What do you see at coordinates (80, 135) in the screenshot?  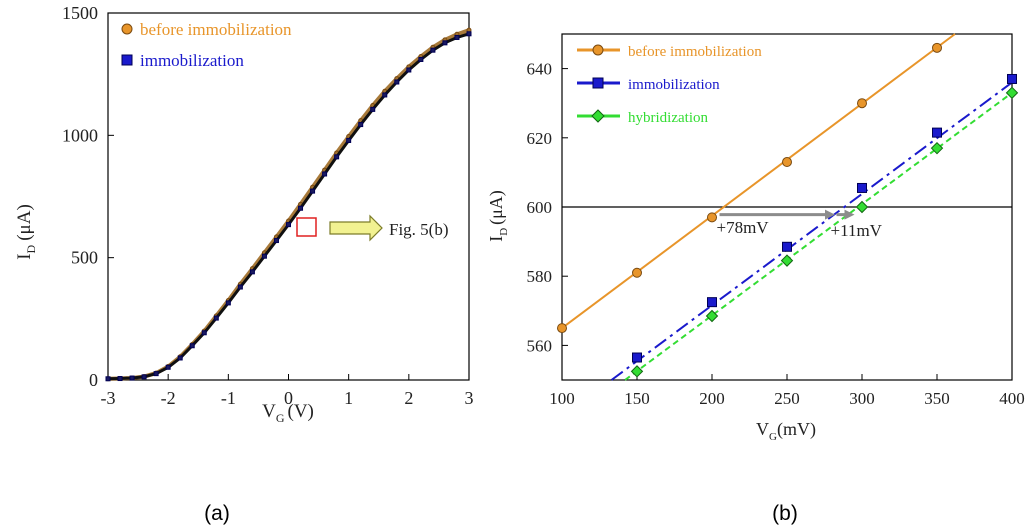 I see `y-tick-label-a-2: 1000` at bounding box center [80, 135].